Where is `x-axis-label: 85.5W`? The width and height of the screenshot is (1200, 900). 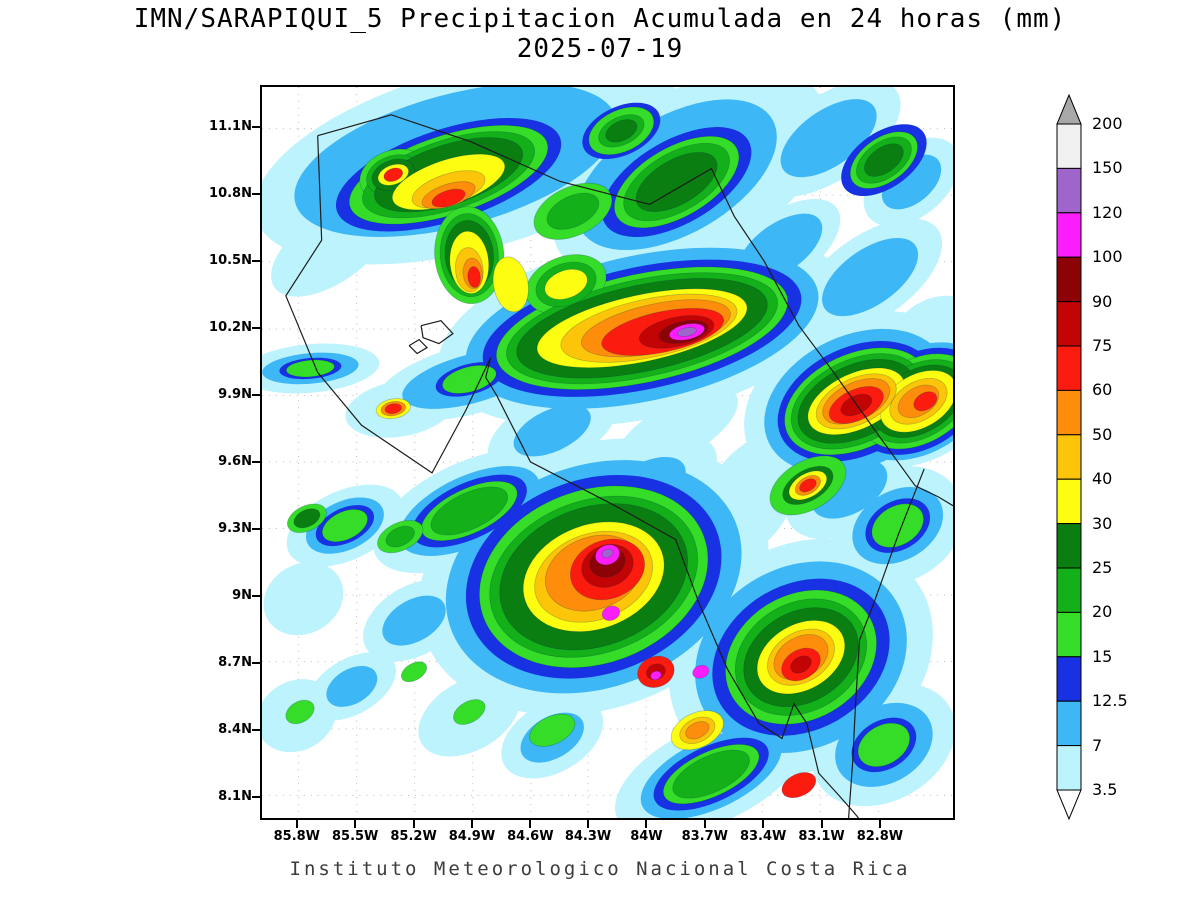
x-axis-label: 85.5W is located at coordinates (355, 836).